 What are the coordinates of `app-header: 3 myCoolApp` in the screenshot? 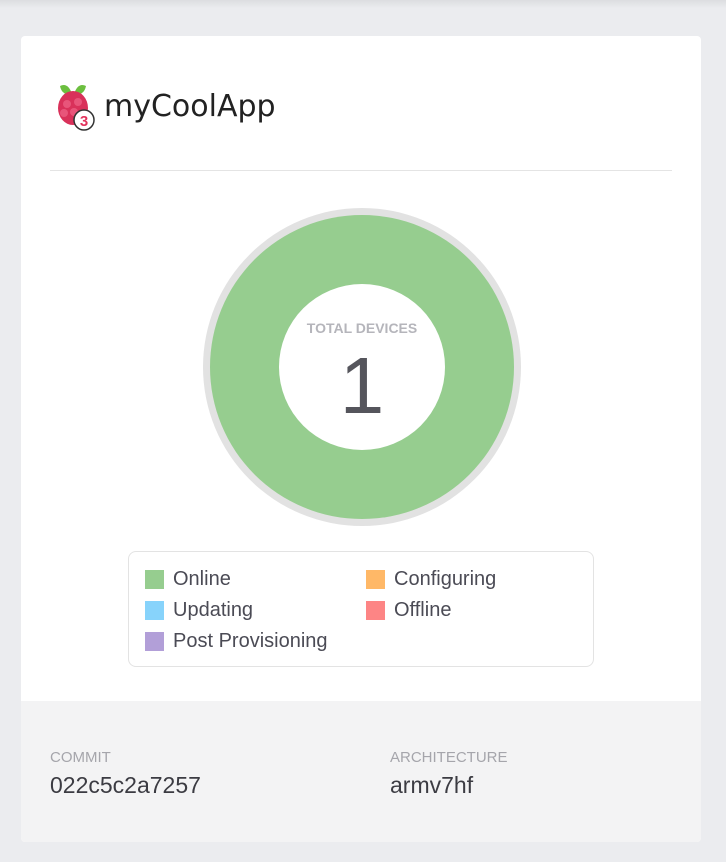 It's located at (163, 106).